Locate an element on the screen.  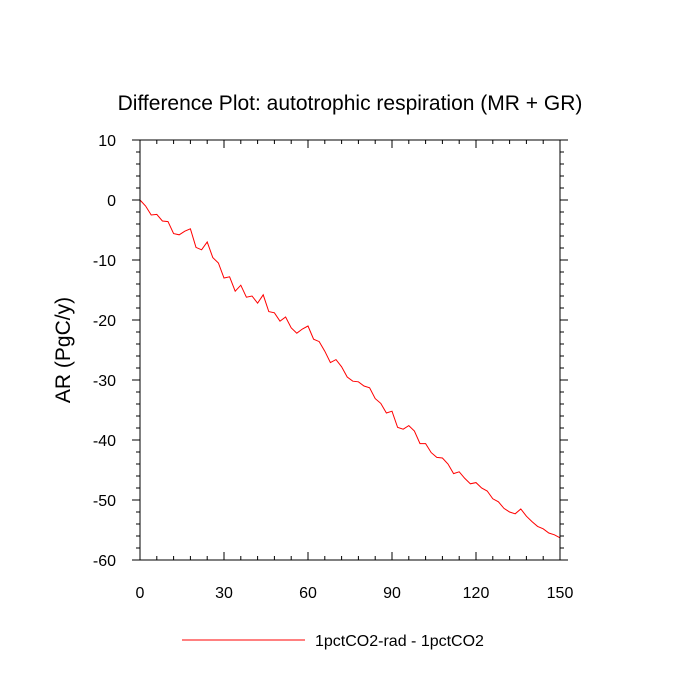
legend-label: 1pctCO2-rad - 1pctCO2 is located at coordinates (399, 641).